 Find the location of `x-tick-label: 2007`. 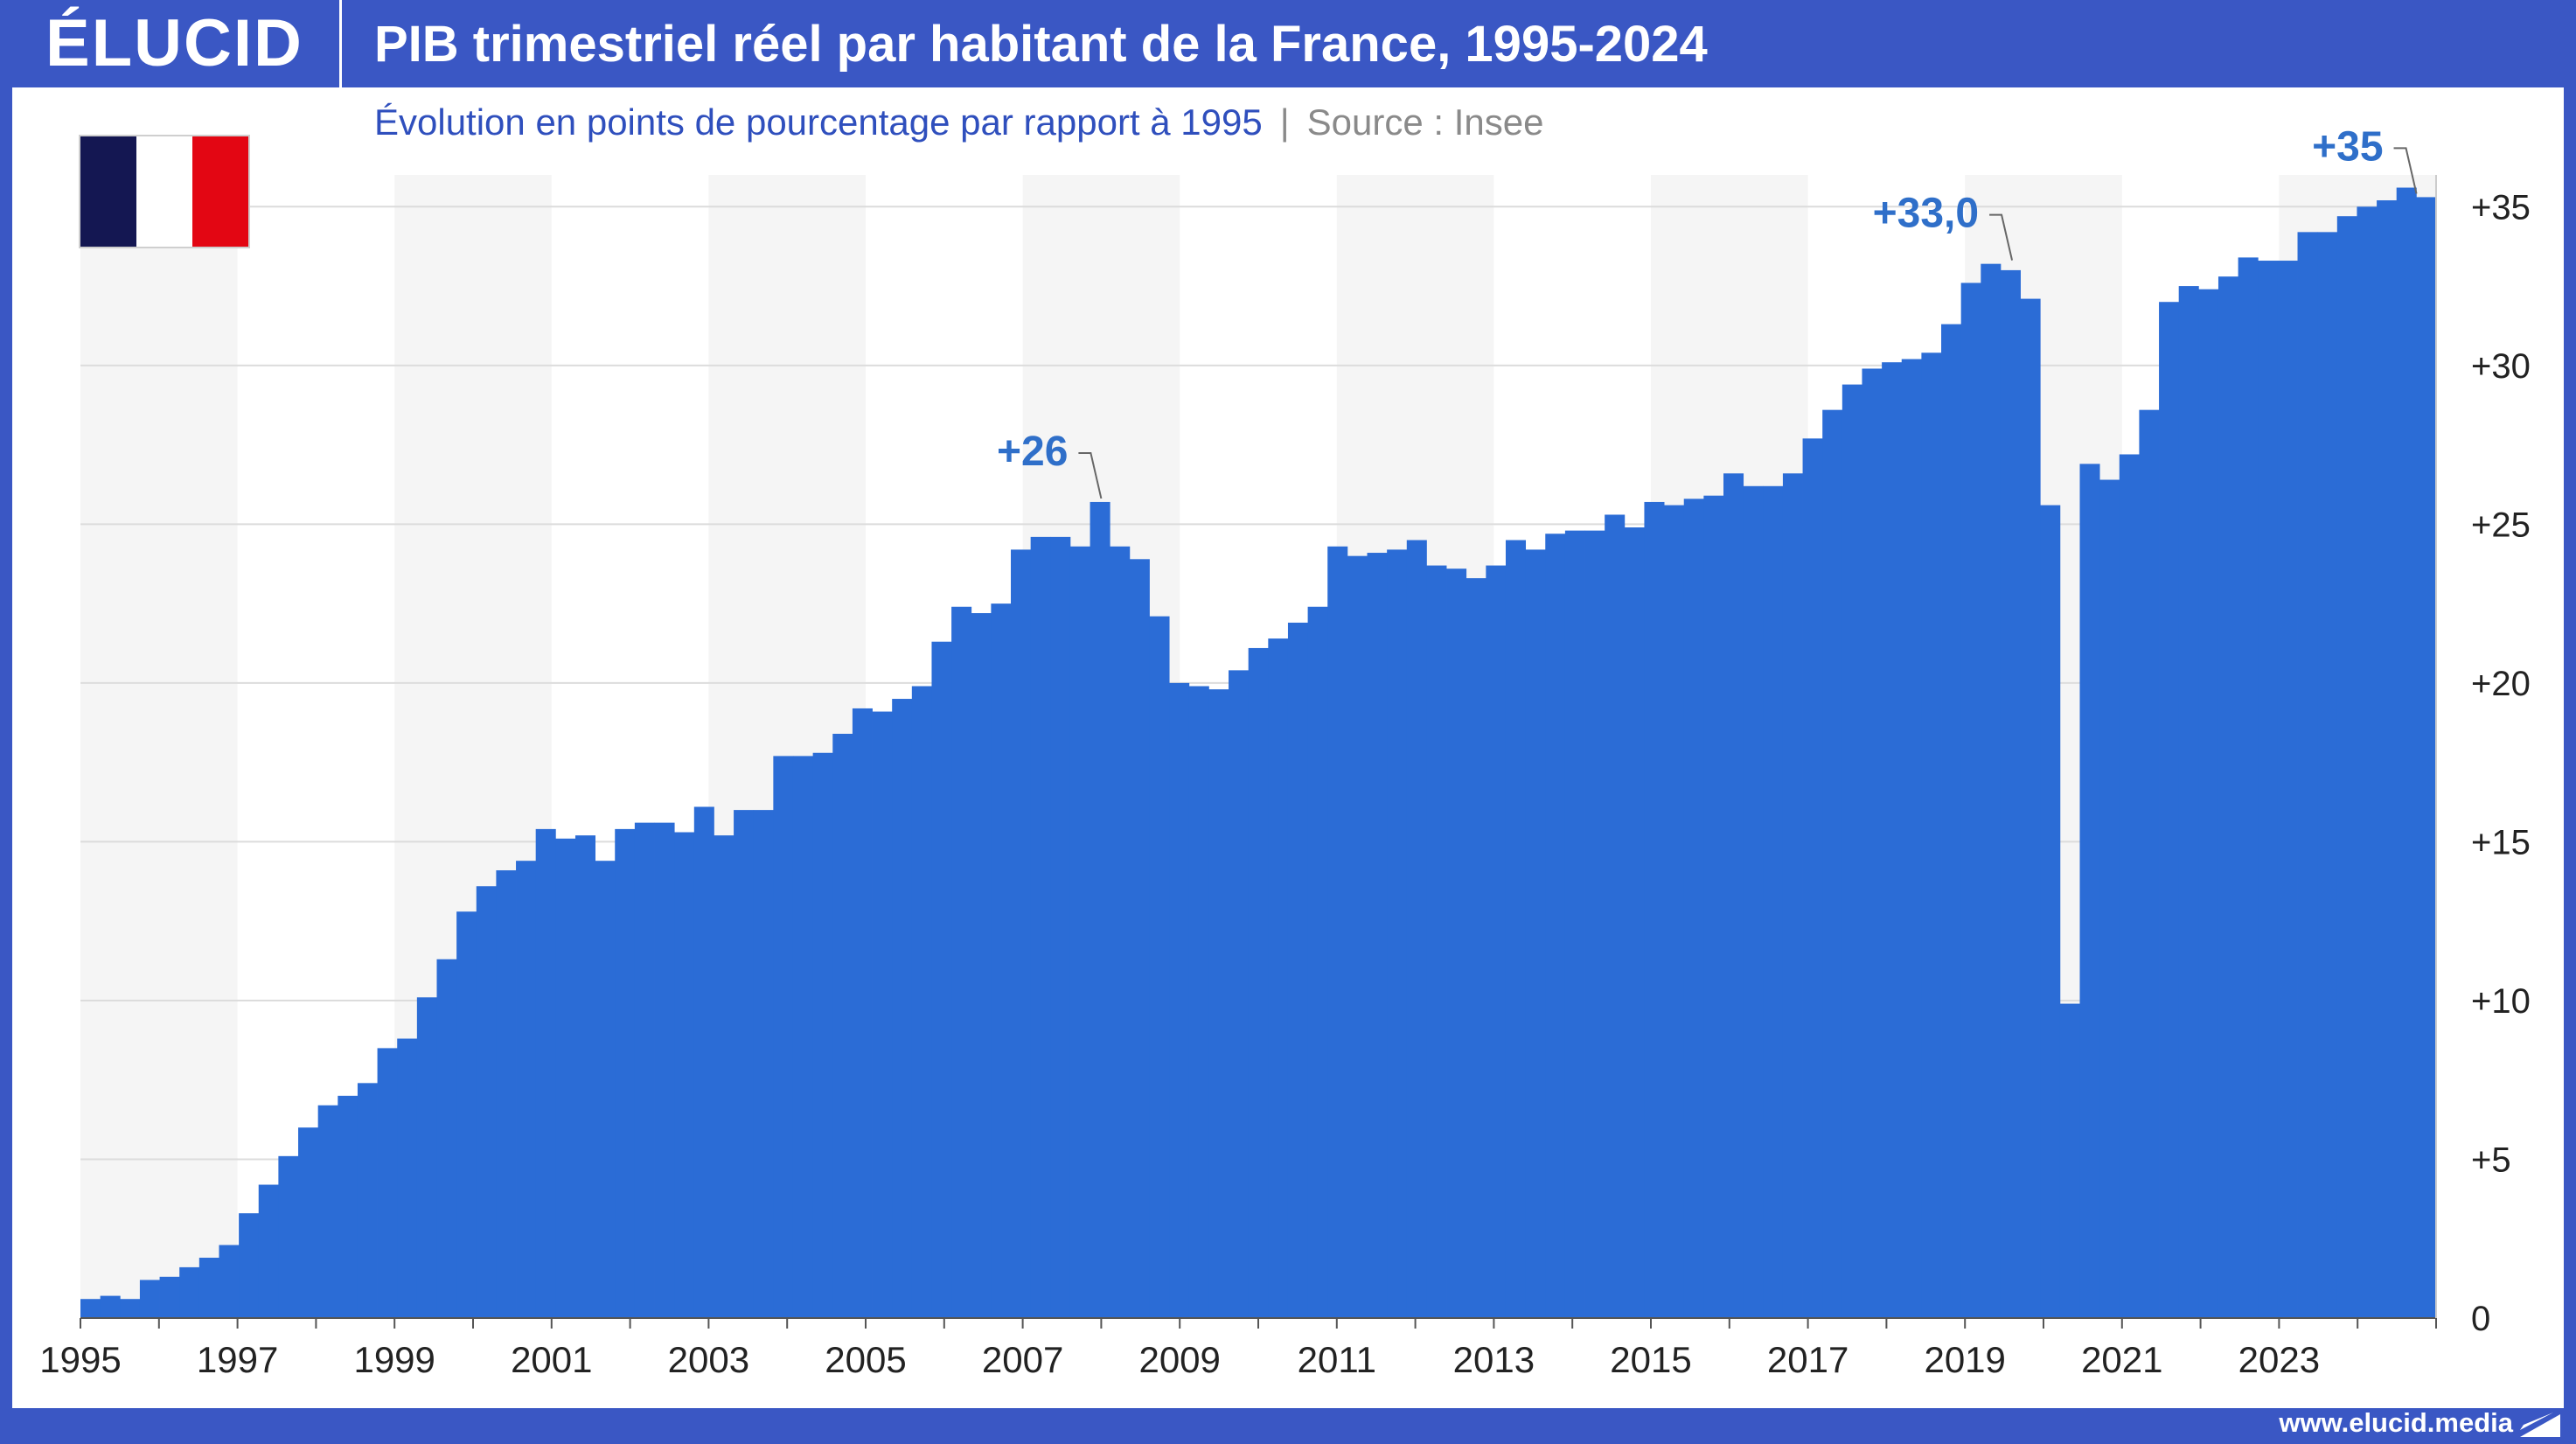

x-tick-label: 2007 is located at coordinates (1022, 1359).